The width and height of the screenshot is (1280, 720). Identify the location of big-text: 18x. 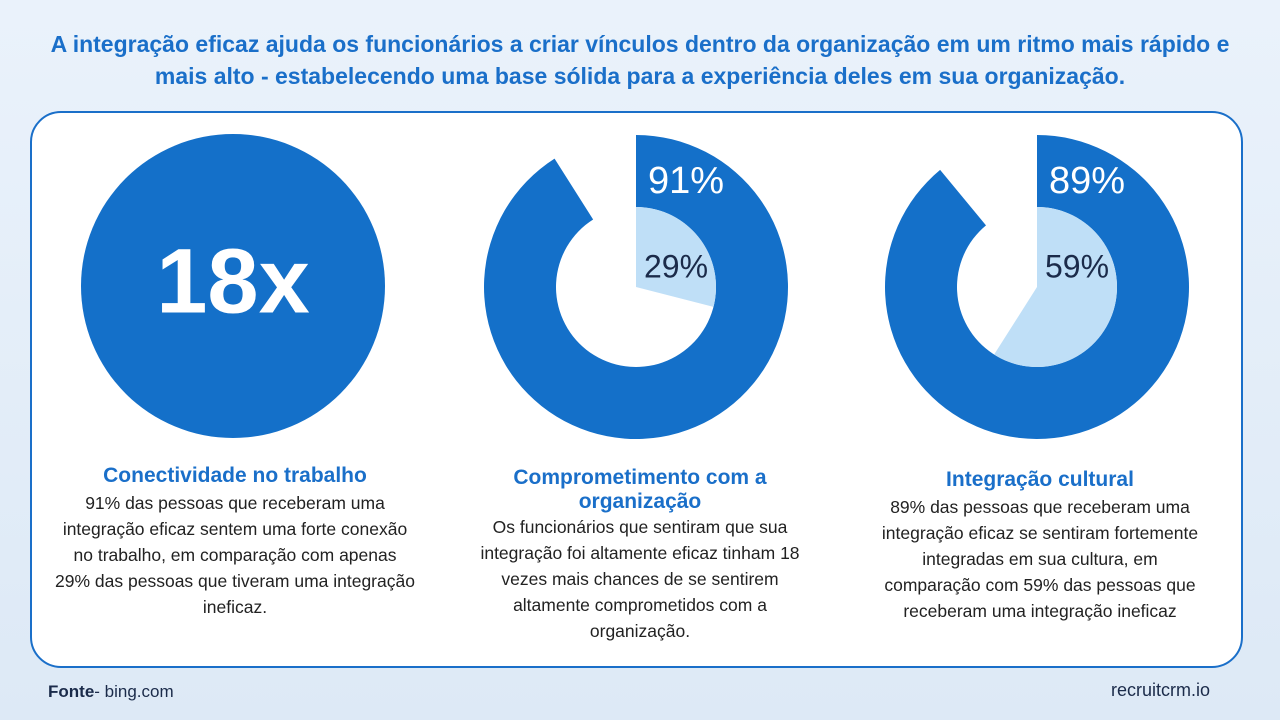
(233, 281).